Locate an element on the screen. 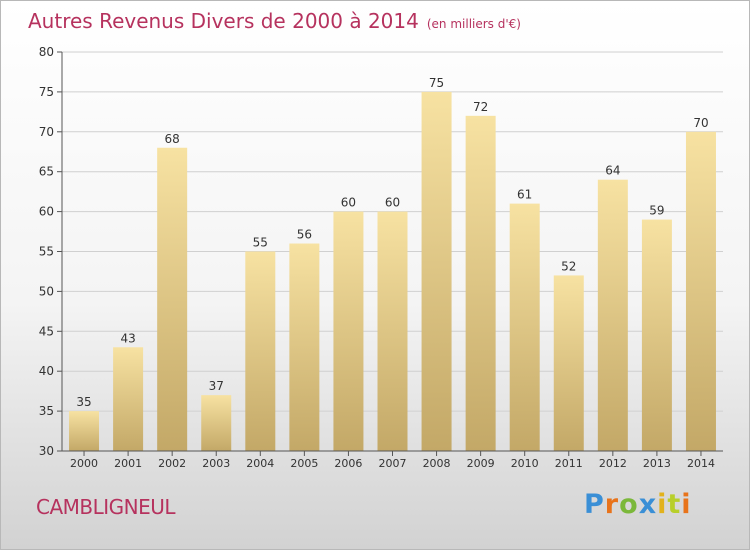 The image size is (750, 550). bar-2012 is located at coordinates (612, 315).